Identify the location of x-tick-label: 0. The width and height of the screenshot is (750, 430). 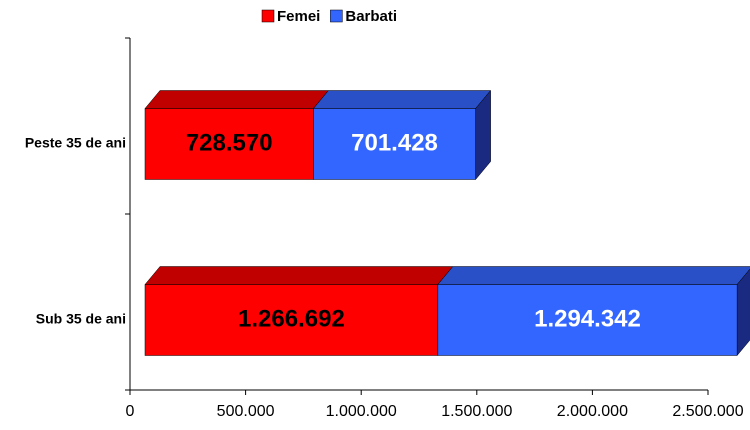
(130, 411).